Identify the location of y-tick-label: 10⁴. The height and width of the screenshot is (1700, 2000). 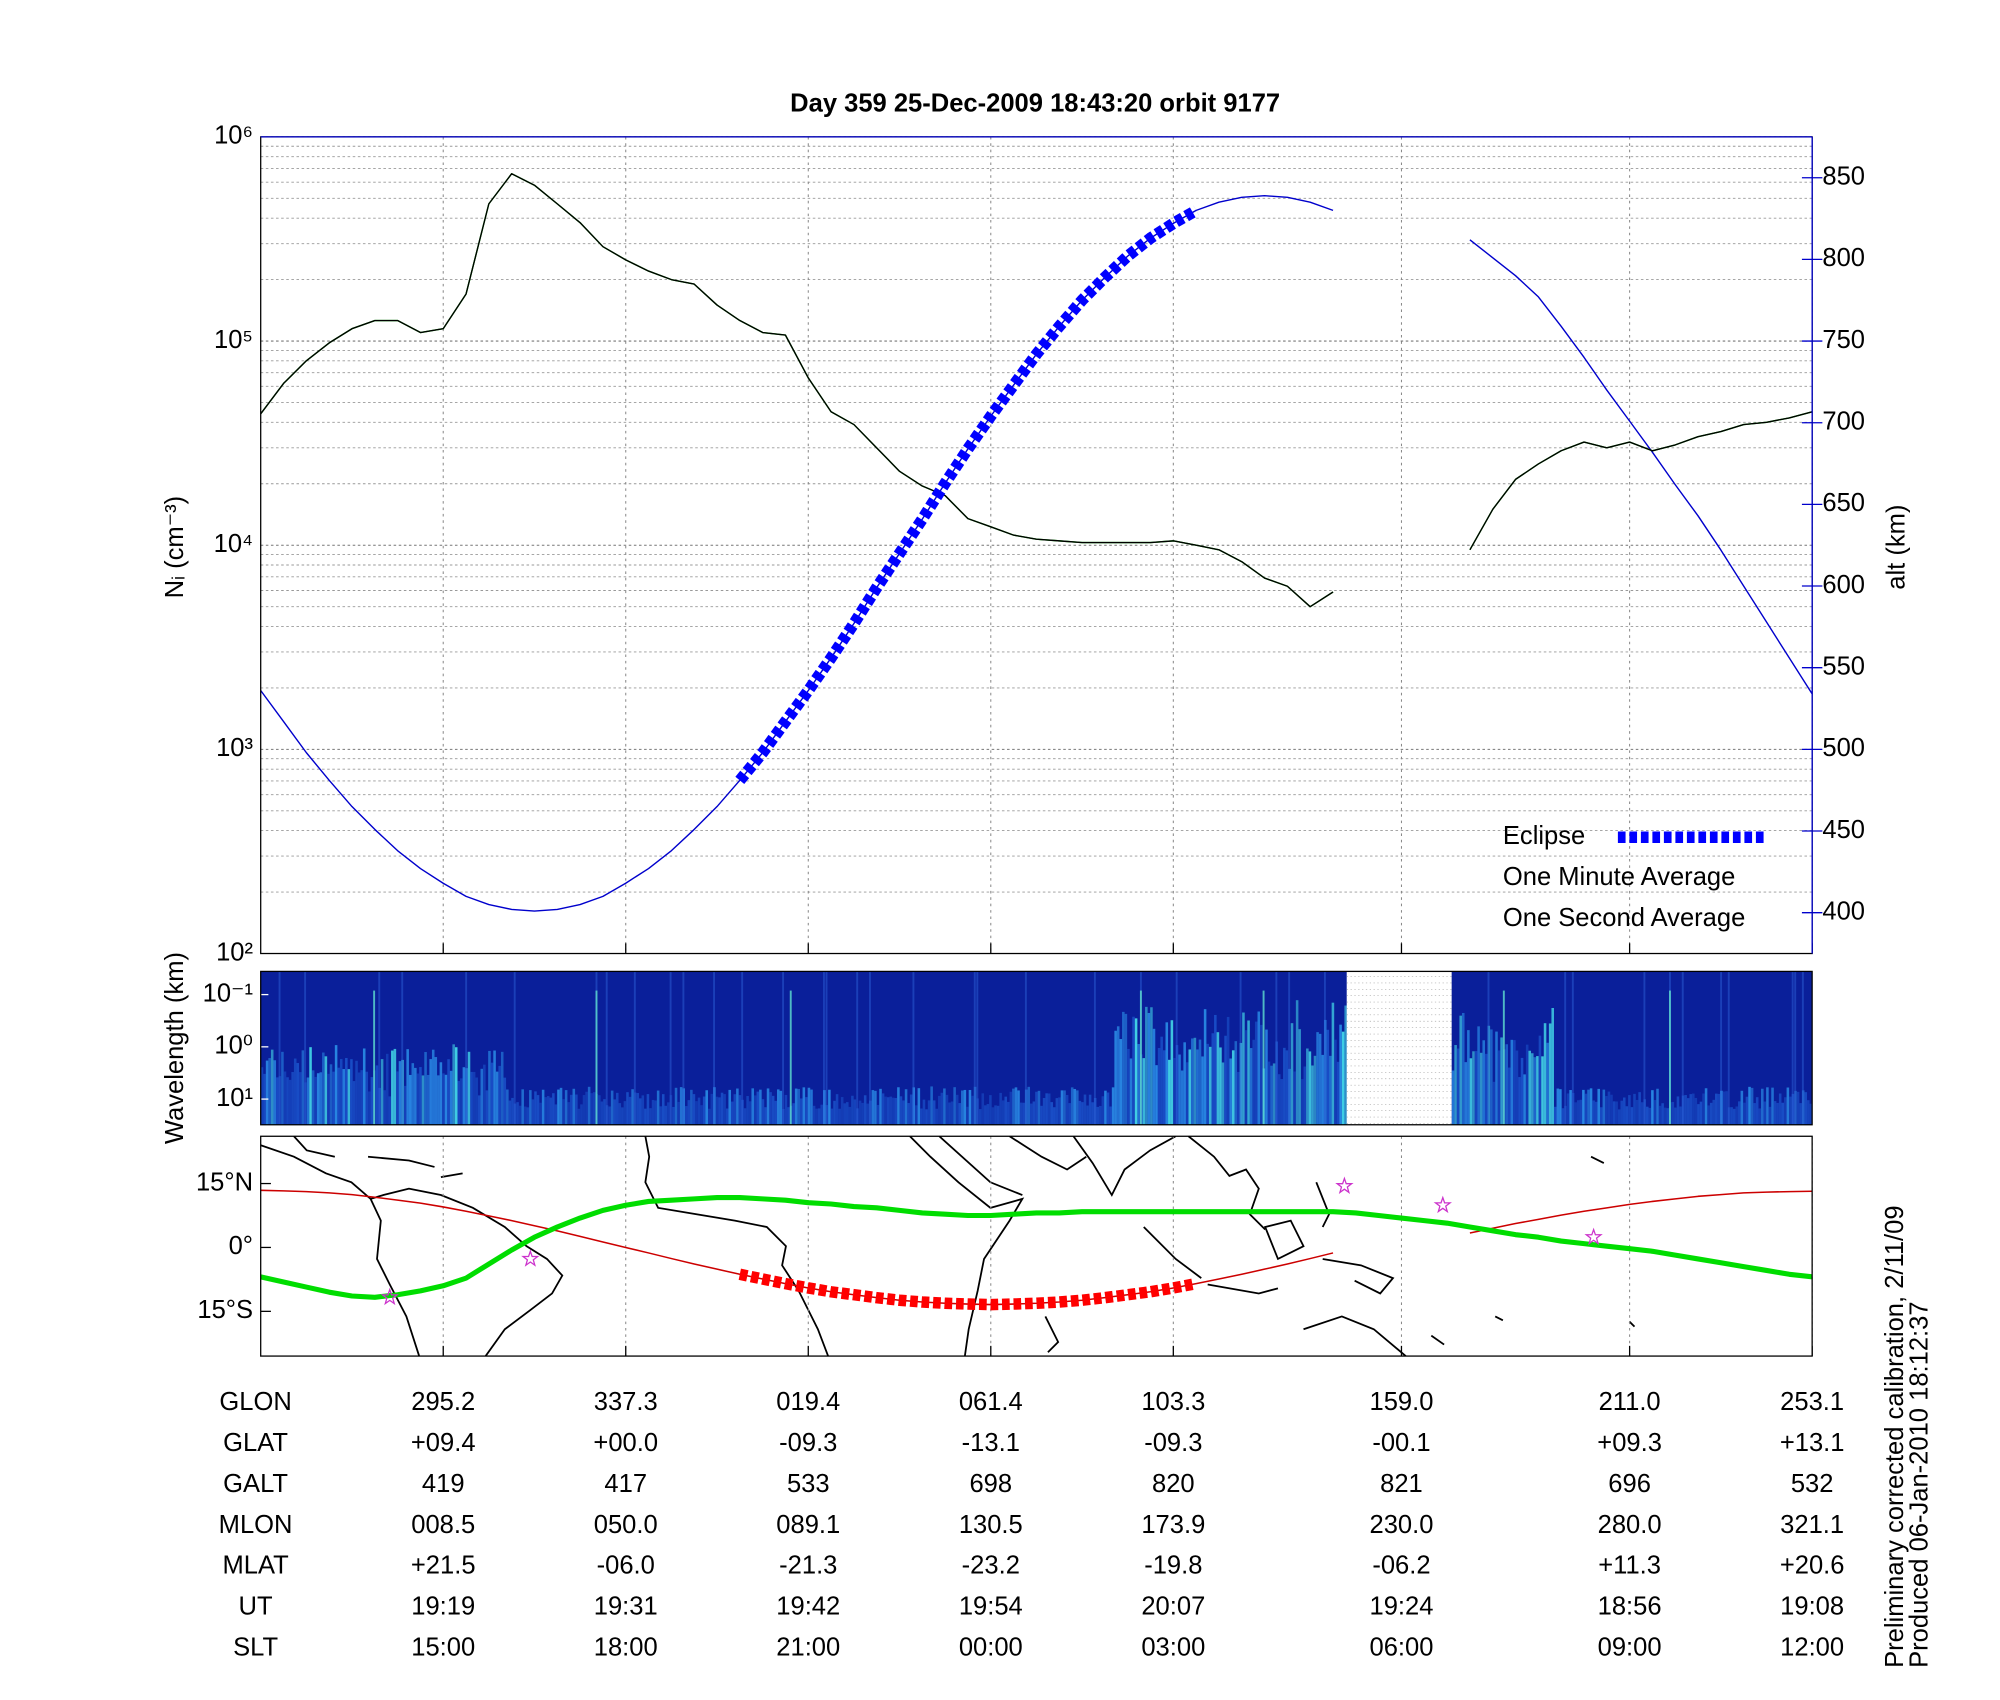
(233, 544).